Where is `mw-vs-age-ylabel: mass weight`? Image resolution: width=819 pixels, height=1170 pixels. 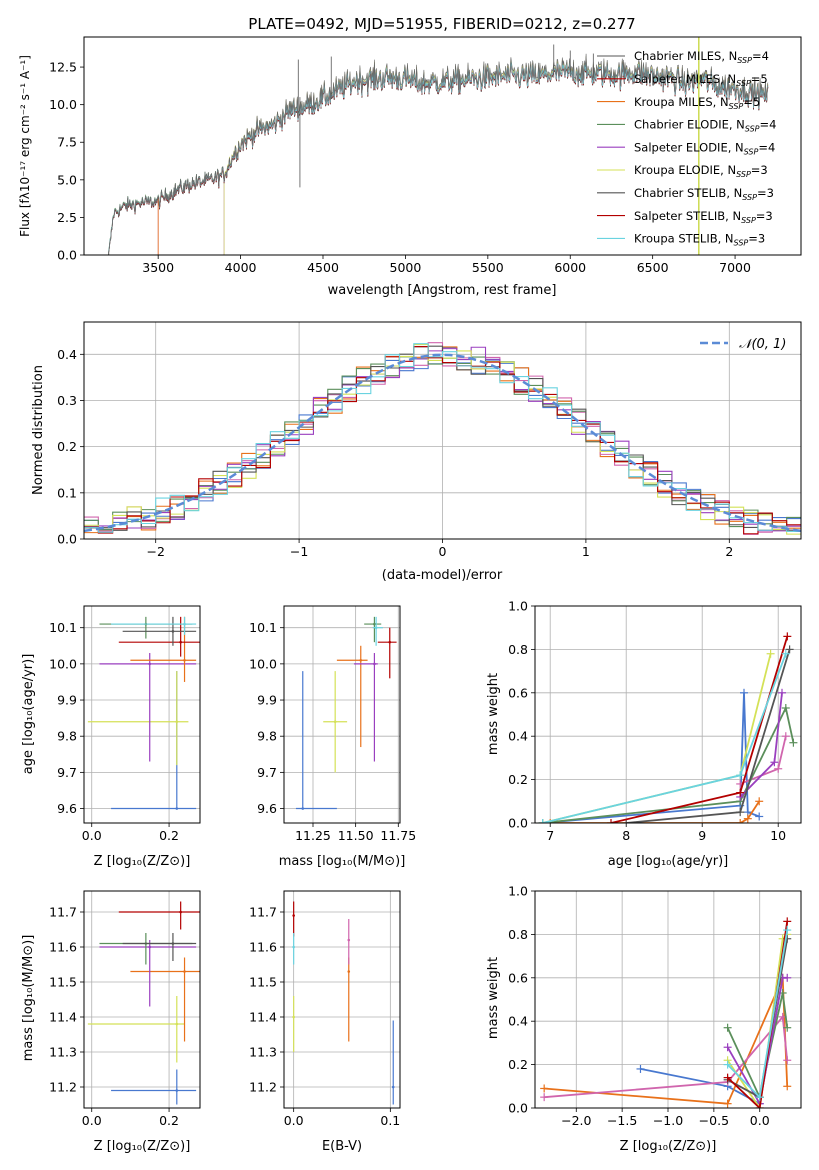 mw-vs-age-ylabel: mass weight is located at coordinates (493, 714).